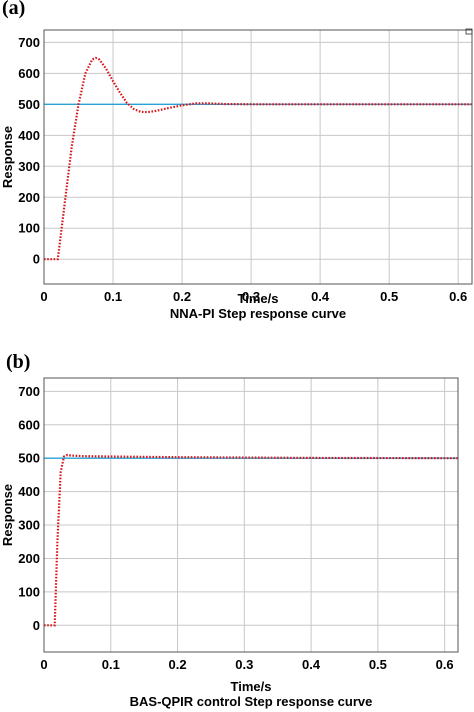 This screenshot has height=712, width=474. What do you see at coordinates (13, 9) in the screenshot?
I see `panel-label: (a)` at bounding box center [13, 9].